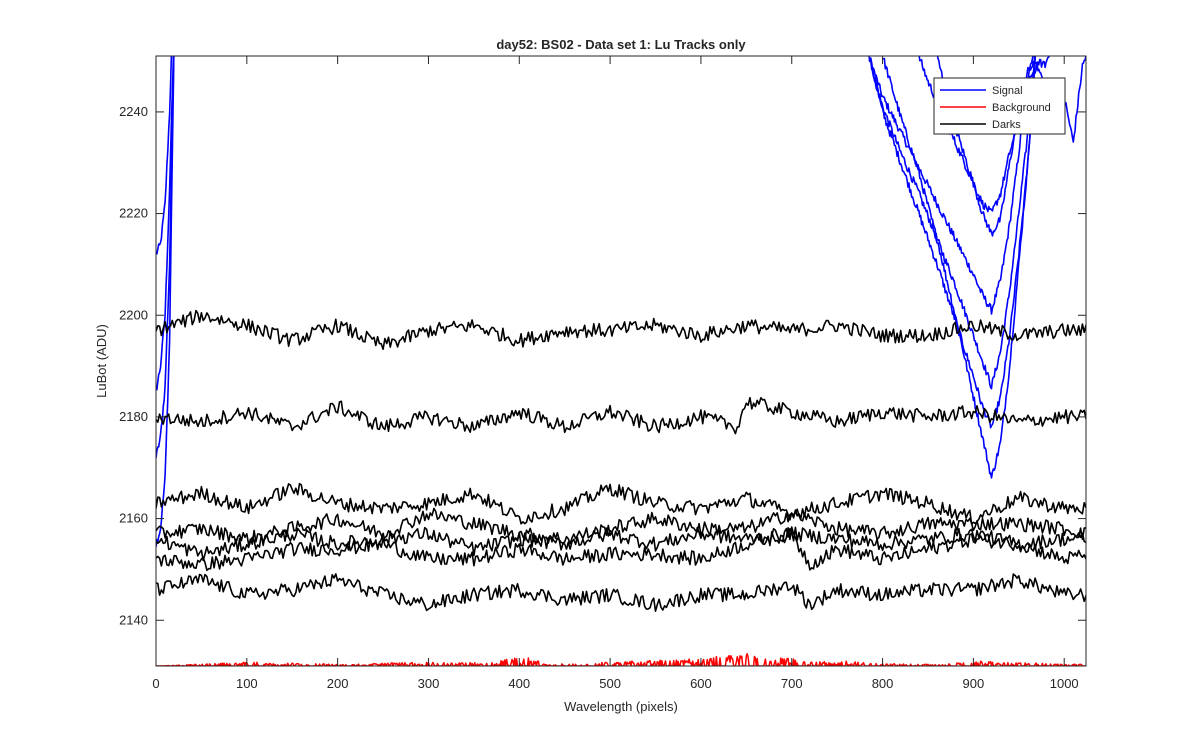 Image resolution: width=1200 pixels, height=750 pixels. Describe the element at coordinates (133, 213) in the screenshot. I see `y-tick-label: 2220` at that location.